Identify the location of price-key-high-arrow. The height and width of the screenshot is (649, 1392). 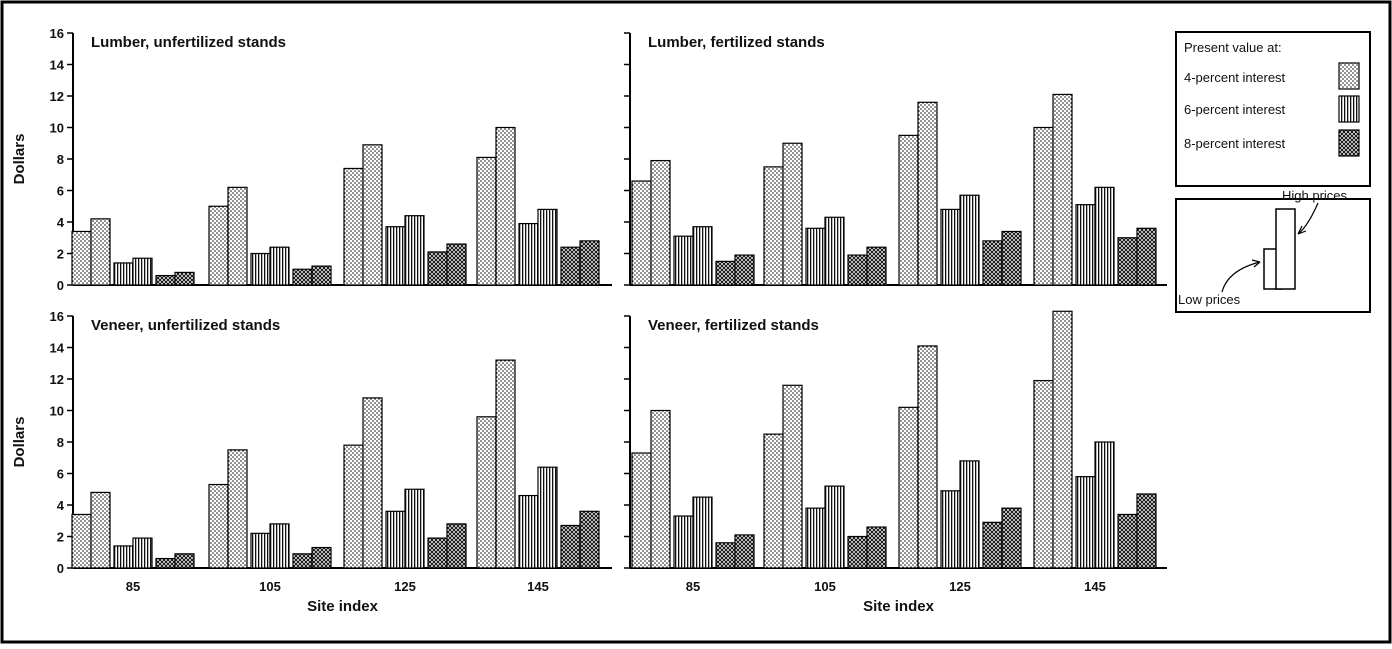
(1308, 218).